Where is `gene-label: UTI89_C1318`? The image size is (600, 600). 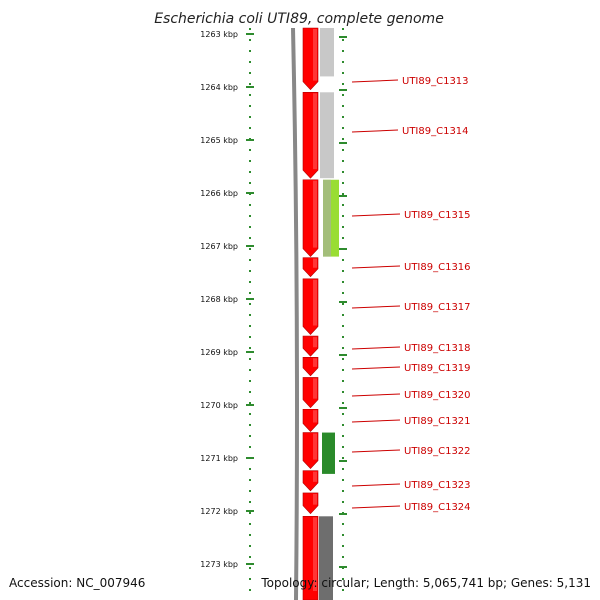 gene-label: UTI89_C1318 is located at coordinates (437, 348).